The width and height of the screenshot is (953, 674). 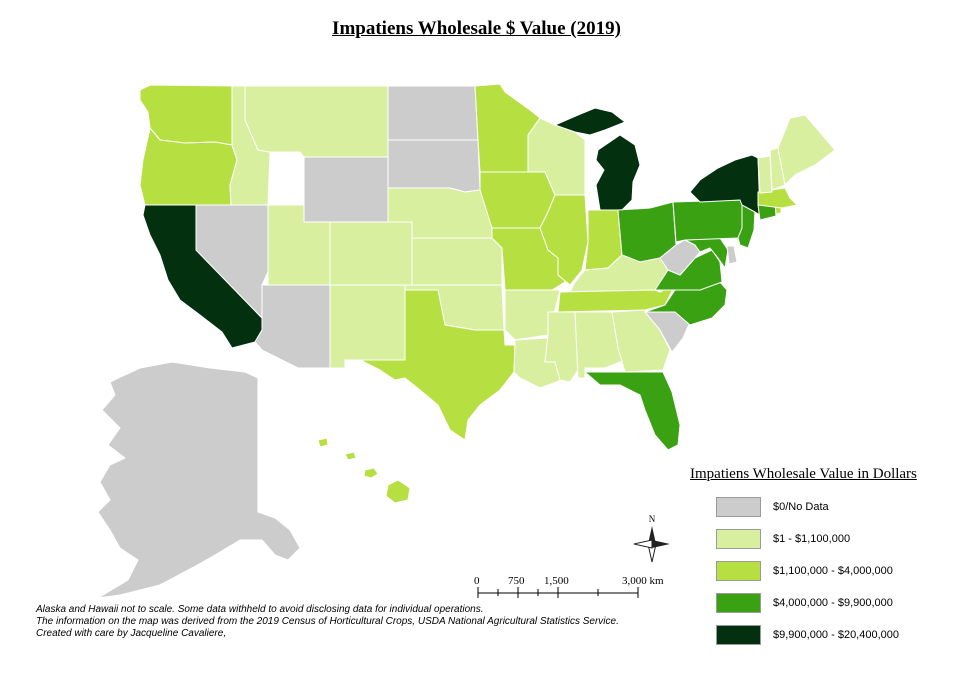 What do you see at coordinates (806, 150) in the screenshot?
I see `state-ME` at bounding box center [806, 150].